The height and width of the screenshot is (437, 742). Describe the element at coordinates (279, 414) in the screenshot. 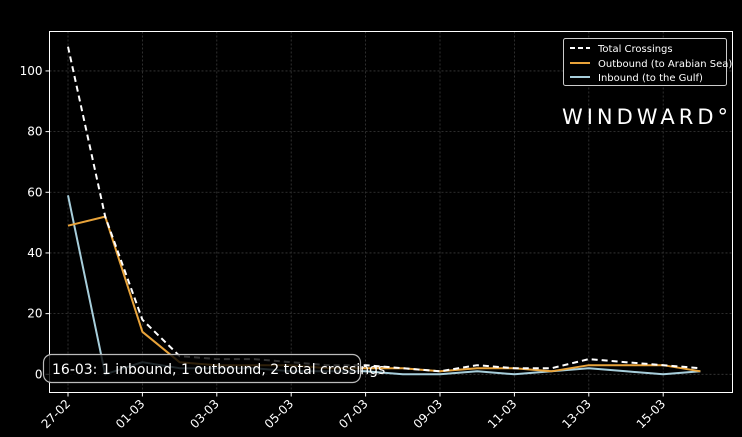

I see `x-tick-label: 05-03` at that location.